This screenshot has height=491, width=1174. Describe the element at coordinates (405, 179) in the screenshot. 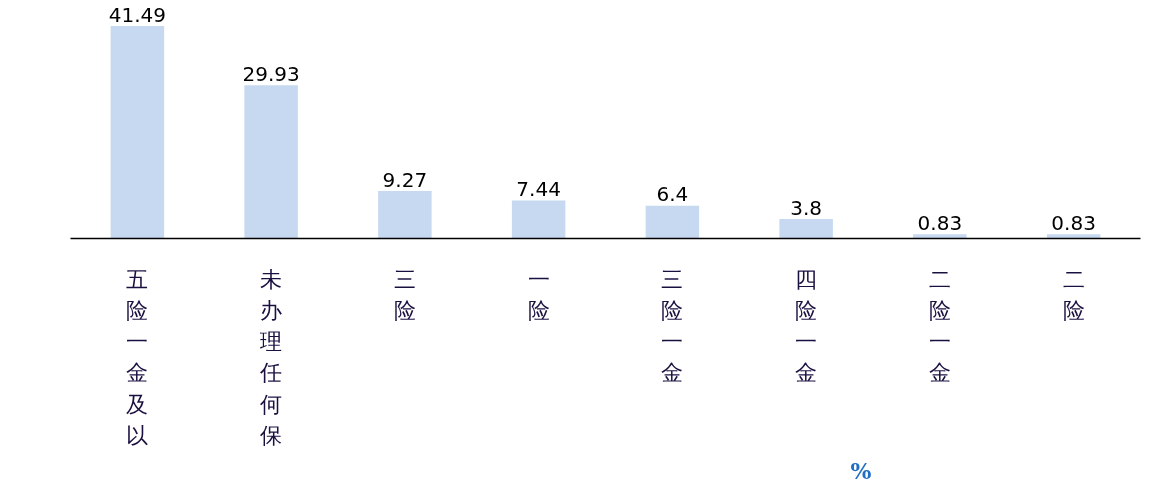

I see `data-label: 9.27` at that location.